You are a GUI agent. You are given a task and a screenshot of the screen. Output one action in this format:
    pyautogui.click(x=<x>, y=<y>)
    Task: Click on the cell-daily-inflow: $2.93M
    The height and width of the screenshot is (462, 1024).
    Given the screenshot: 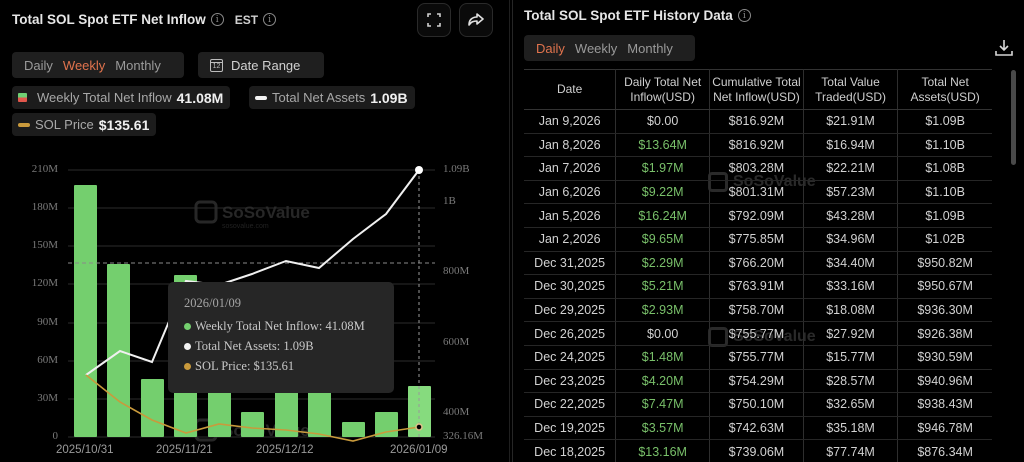 What is the action you would take?
    pyautogui.click(x=663, y=310)
    